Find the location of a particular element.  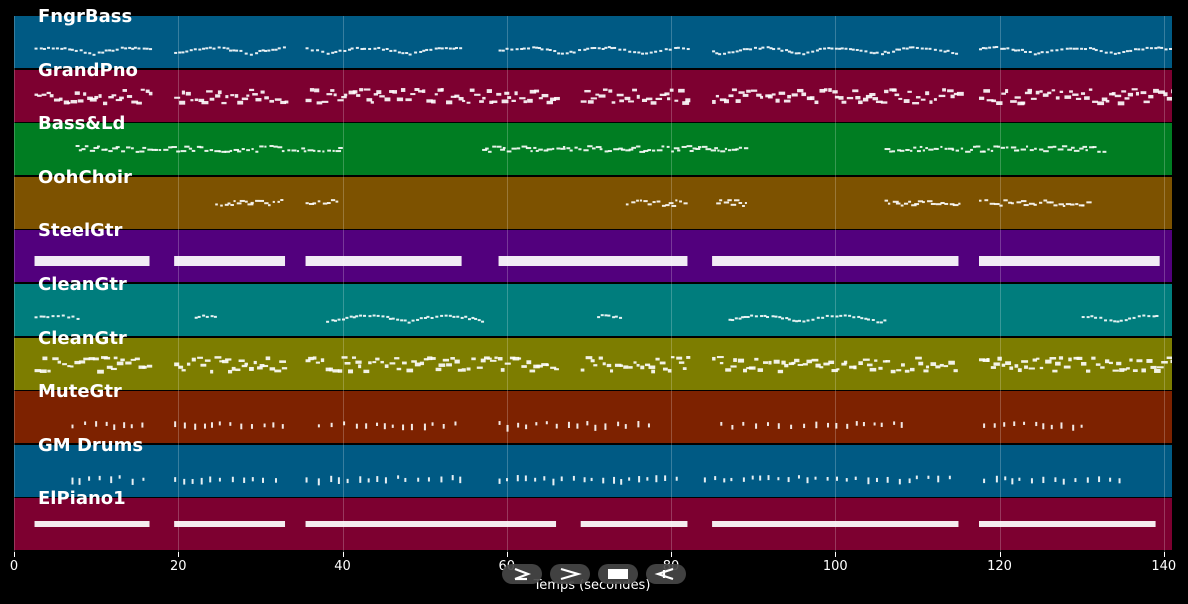

rewind-icon is located at coordinates (664, 574).